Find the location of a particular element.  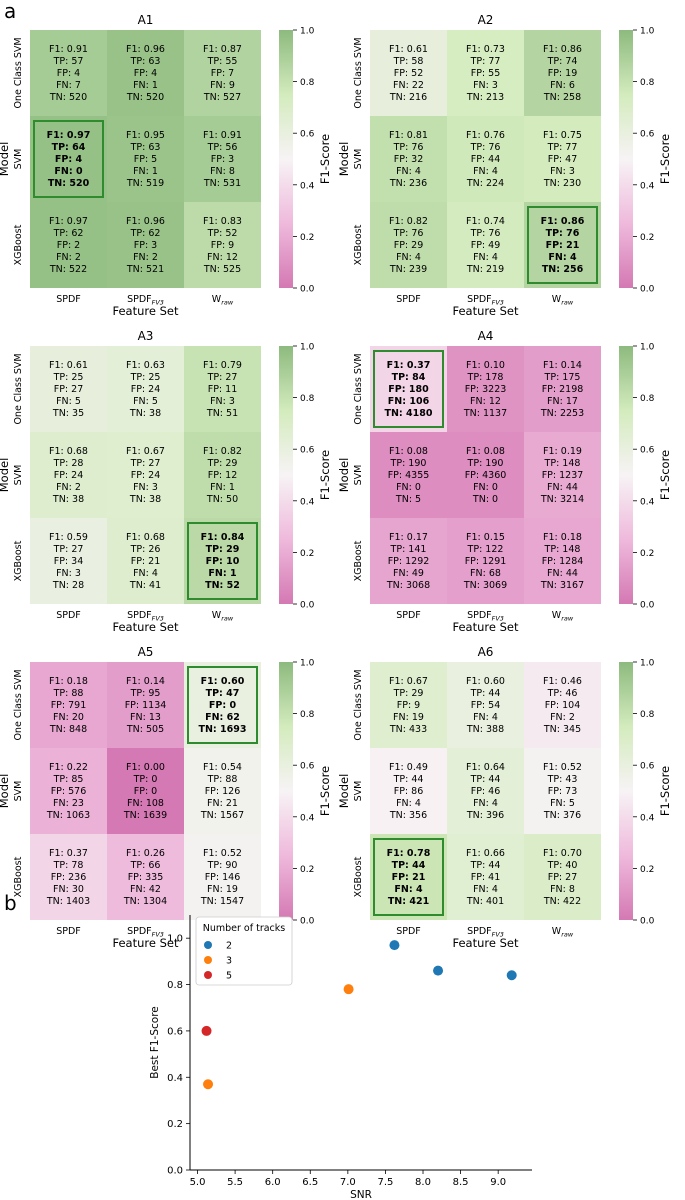

cell-label: TN: 396 is located at coordinates (485, 815).